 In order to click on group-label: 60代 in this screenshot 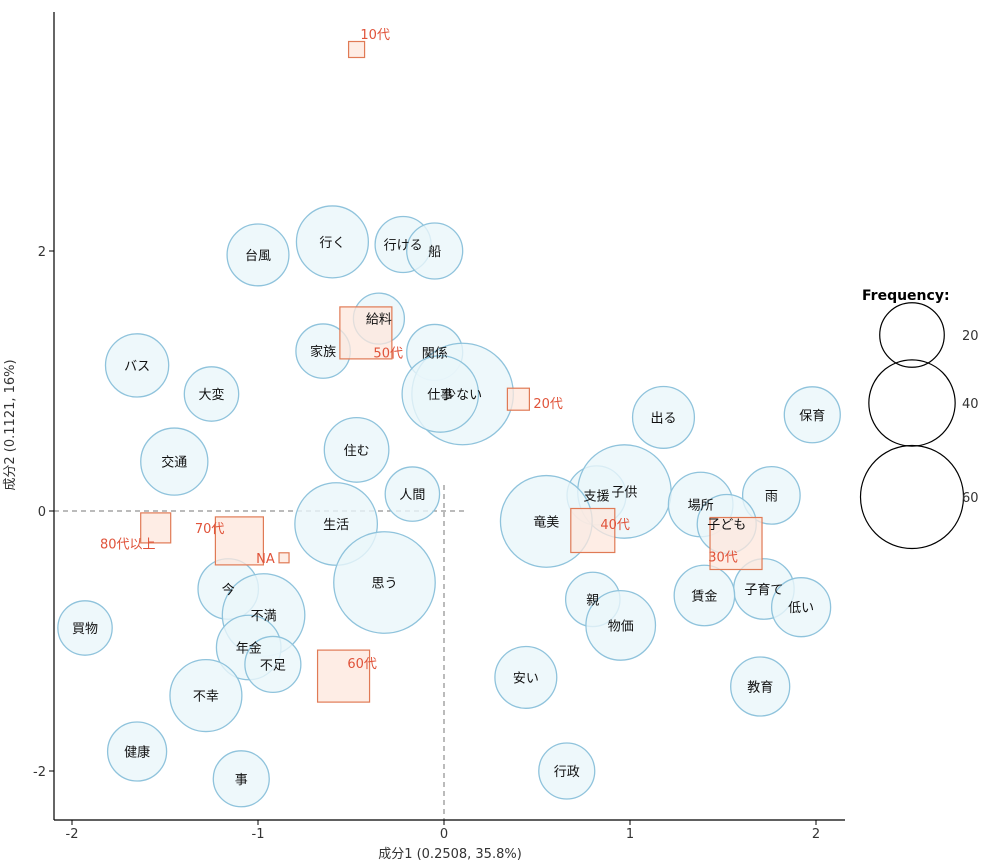, I will do `click(362, 664)`.